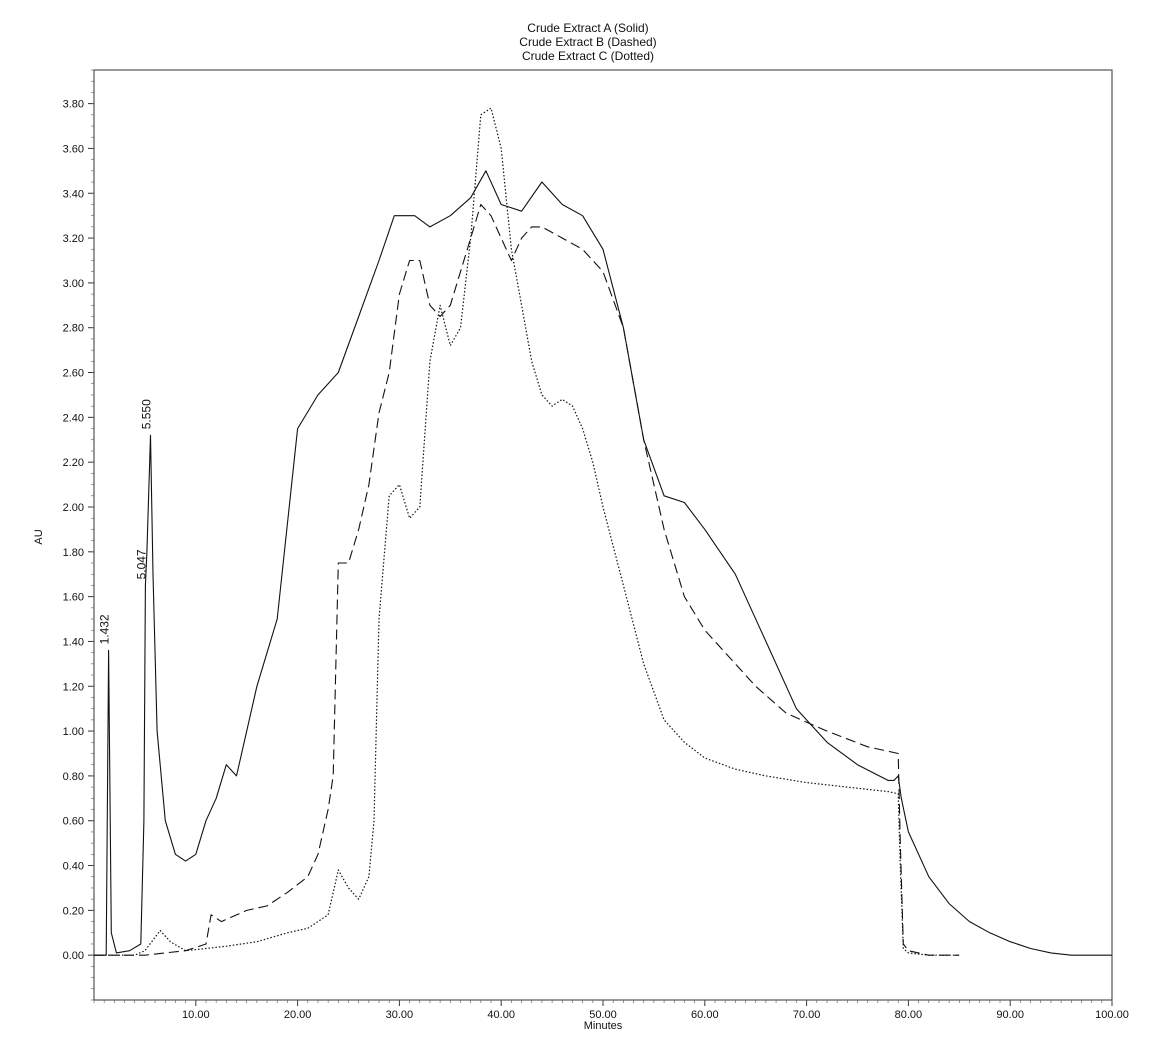  Describe the element at coordinates (73, 642) in the screenshot. I see `y-tick-label: 1.40` at that location.